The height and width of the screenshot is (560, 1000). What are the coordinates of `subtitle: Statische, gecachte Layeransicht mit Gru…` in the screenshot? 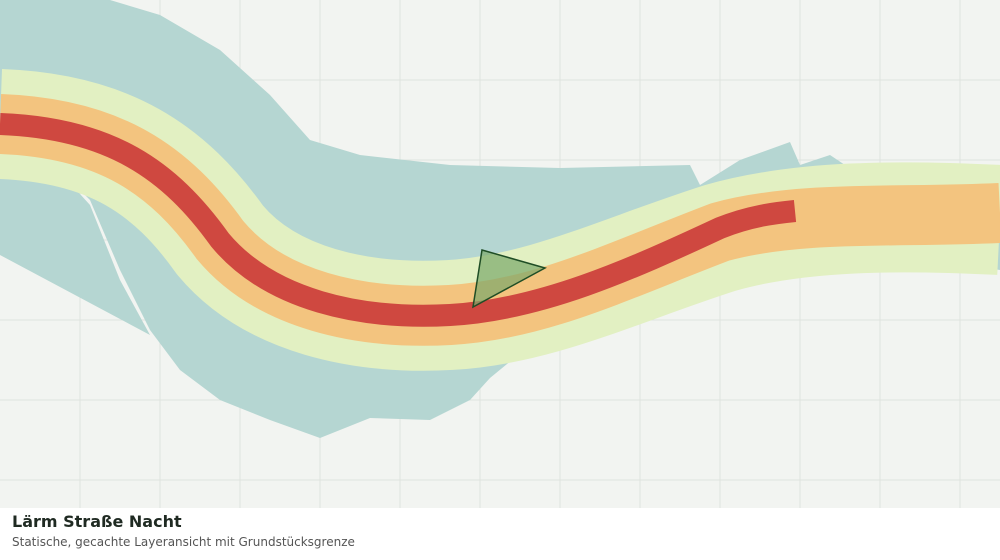 It's located at (183, 542).